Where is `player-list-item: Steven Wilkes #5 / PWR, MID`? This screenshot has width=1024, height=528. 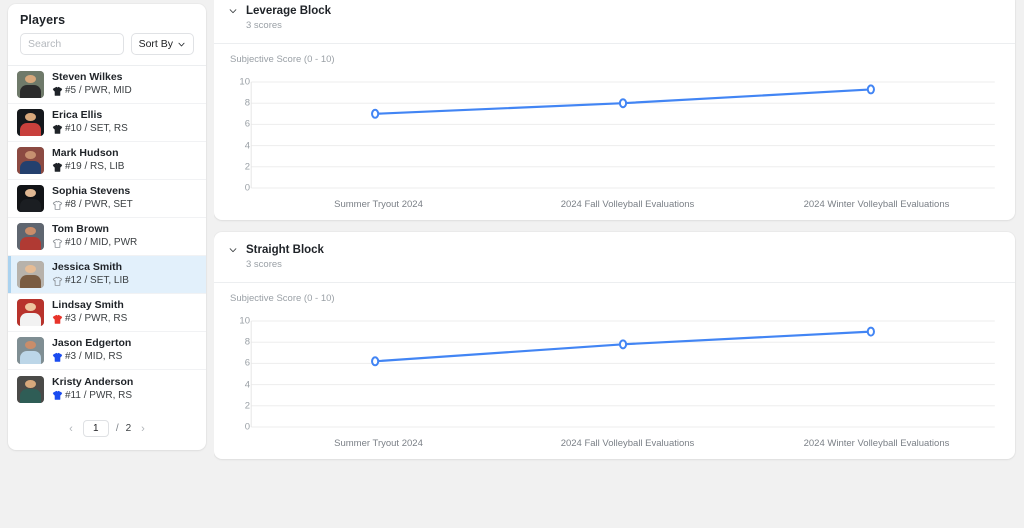
player-list-item: Steven Wilkes #5 / PWR, MID is located at coordinates (107, 85).